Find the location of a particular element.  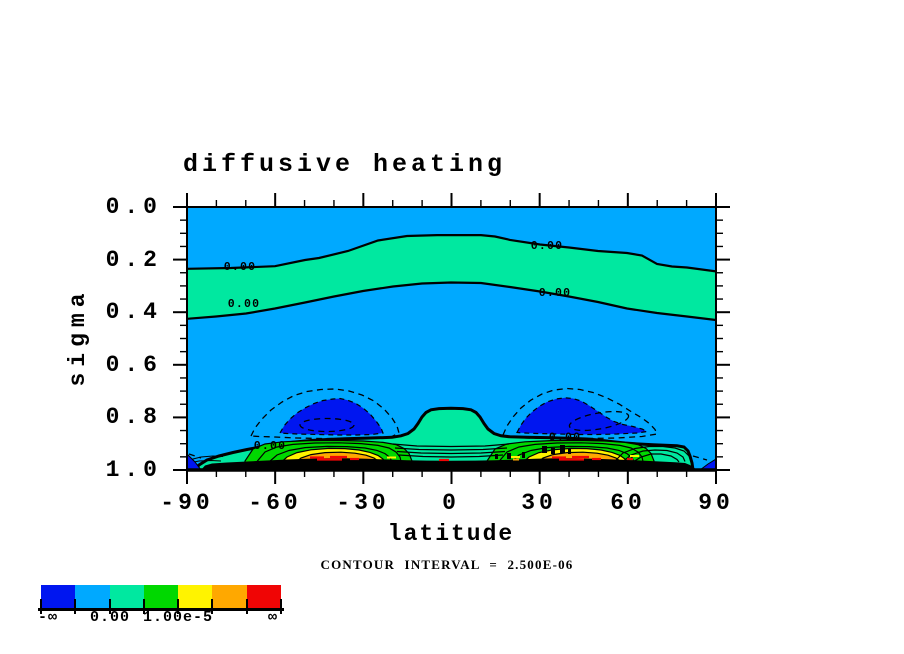

x-tick-label: 0 is located at coordinates (451, 503).